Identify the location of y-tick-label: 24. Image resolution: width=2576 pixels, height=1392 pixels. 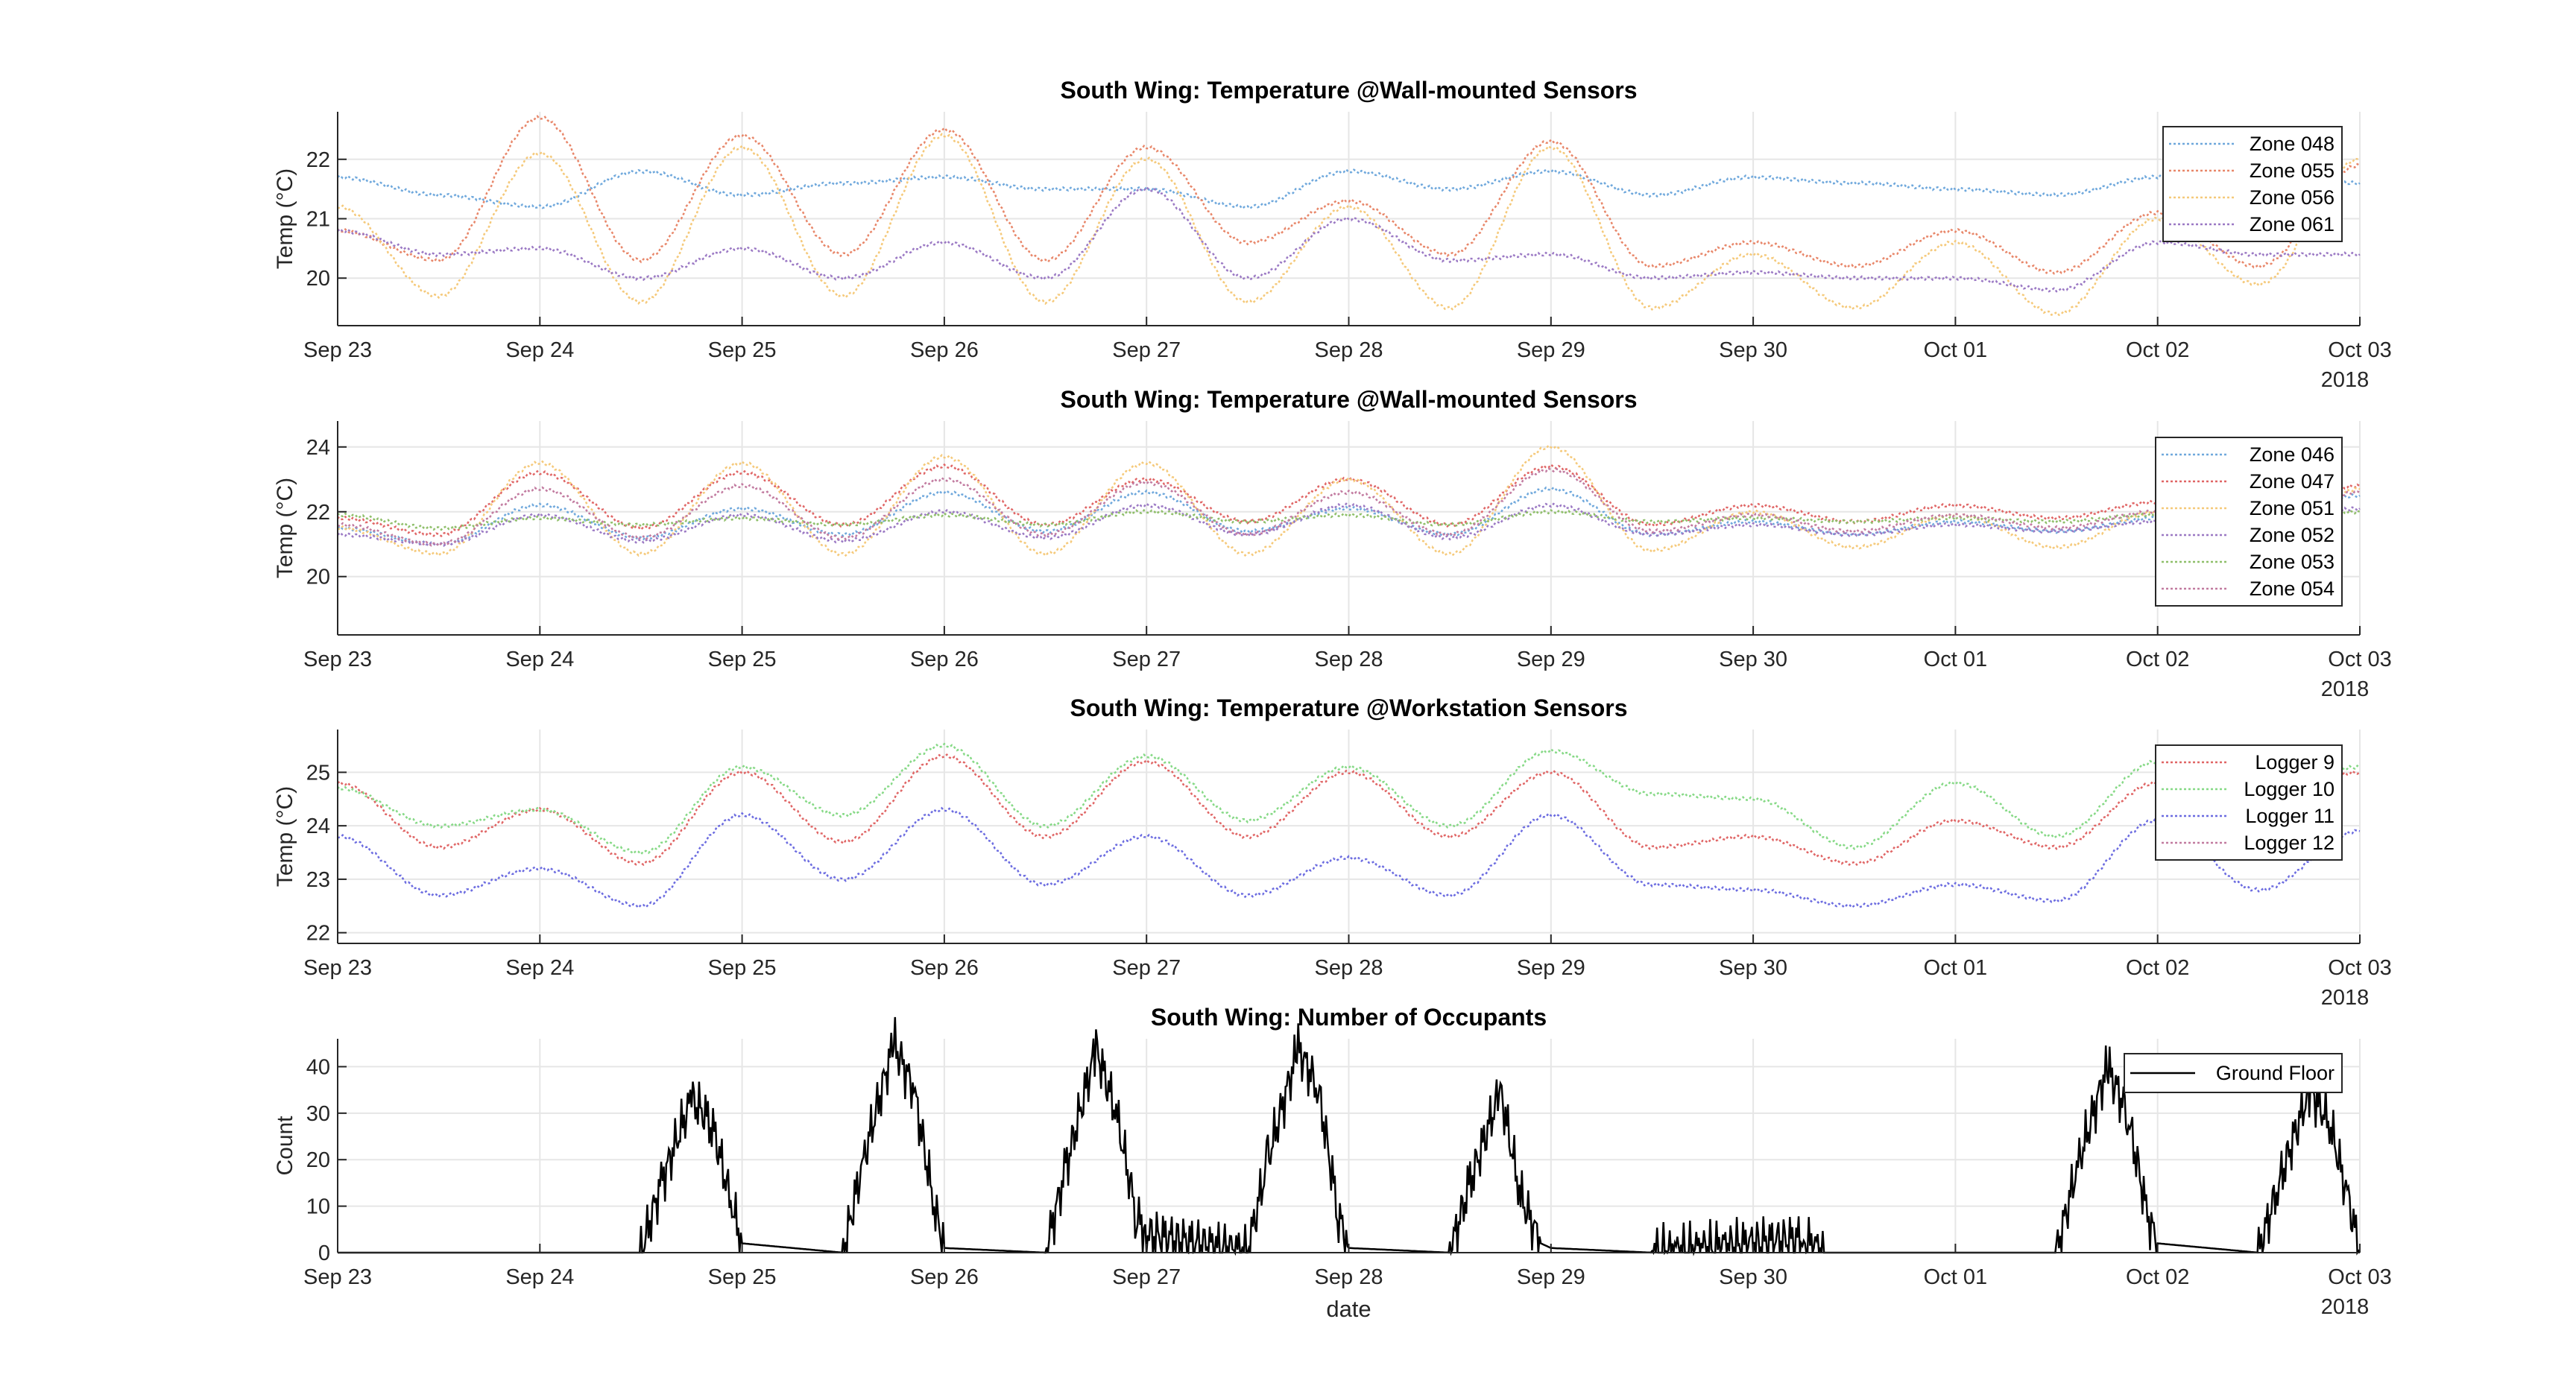
(318, 826).